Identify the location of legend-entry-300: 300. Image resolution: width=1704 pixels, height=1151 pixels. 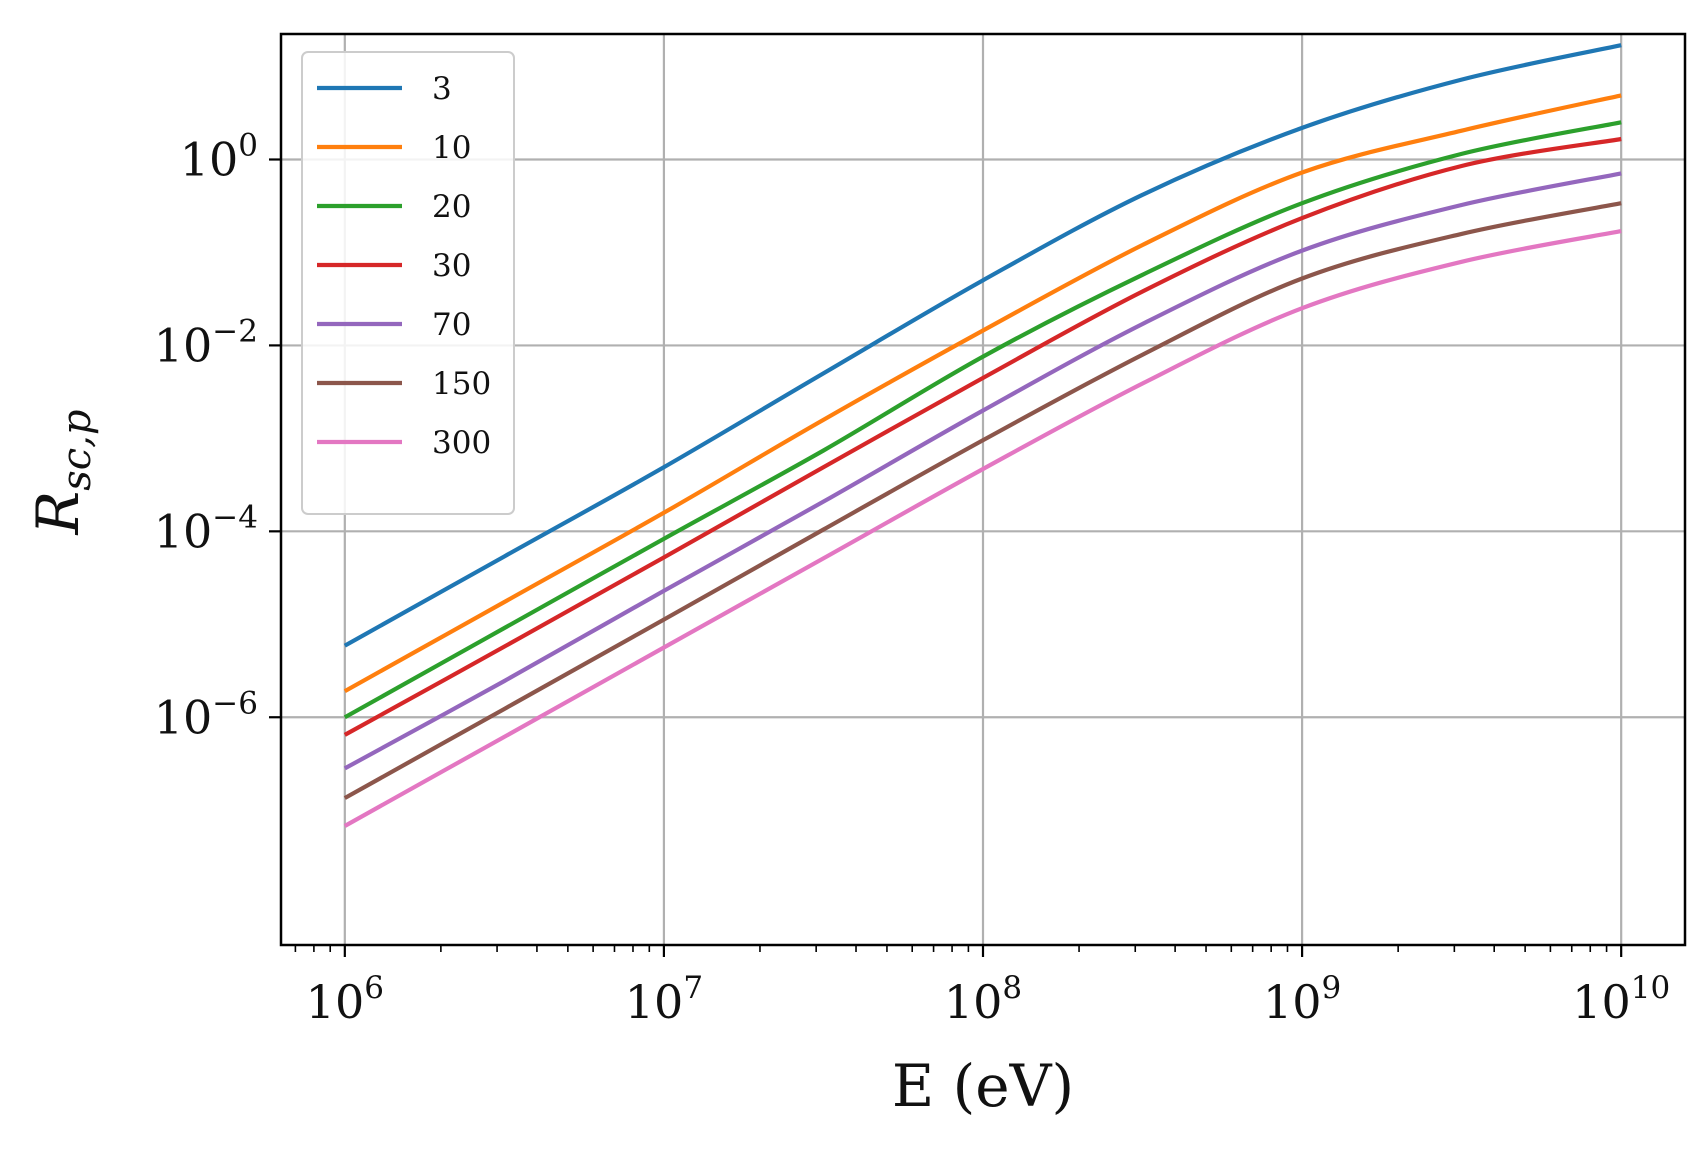
(404, 443).